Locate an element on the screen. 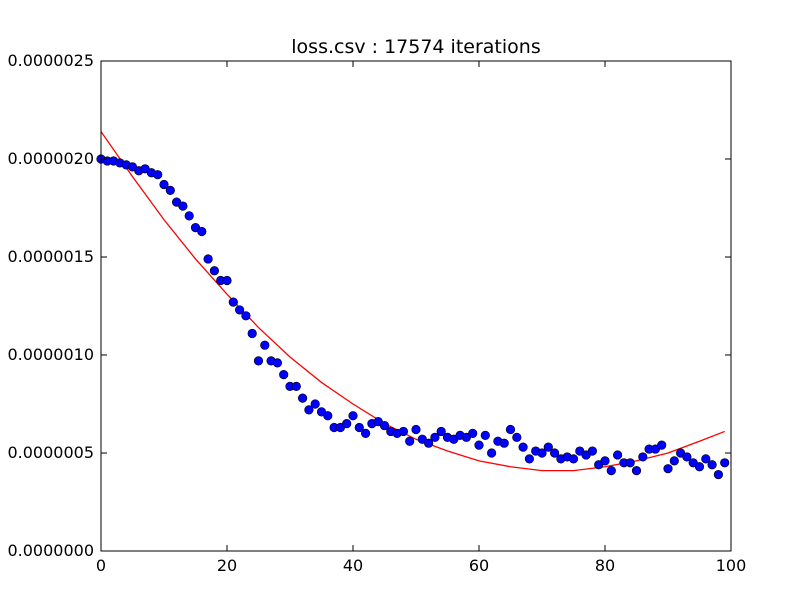 This screenshot has width=812, height=612. y-tick-label: 0.0000005 is located at coordinates (50, 452).